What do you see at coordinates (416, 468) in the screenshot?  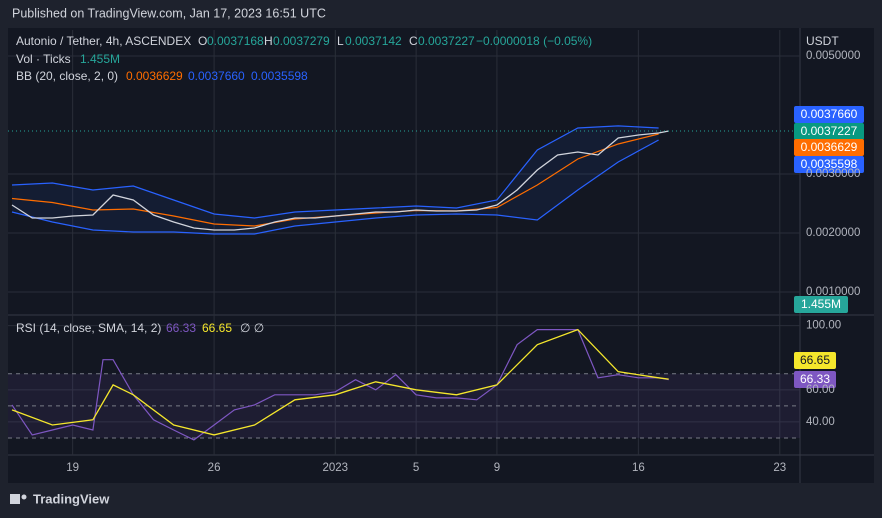 I see `x-tick-label: 5` at bounding box center [416, 468].